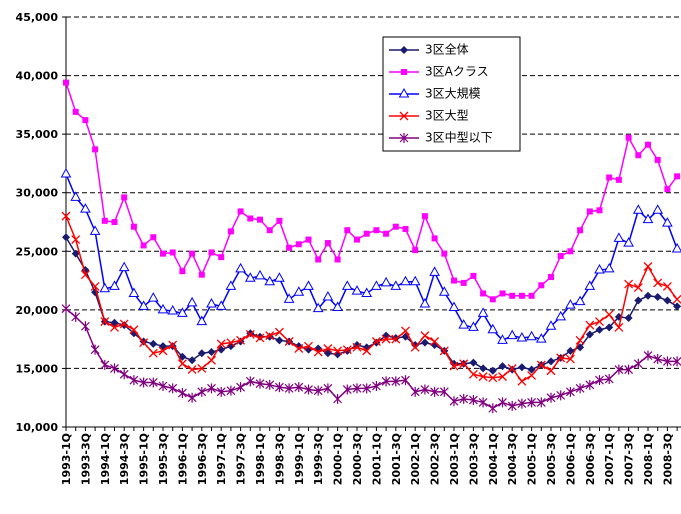  Describe the element at coordinates (551, 459) in the screenshot. I see `x-tick-label: 2005-3Q` at that location.